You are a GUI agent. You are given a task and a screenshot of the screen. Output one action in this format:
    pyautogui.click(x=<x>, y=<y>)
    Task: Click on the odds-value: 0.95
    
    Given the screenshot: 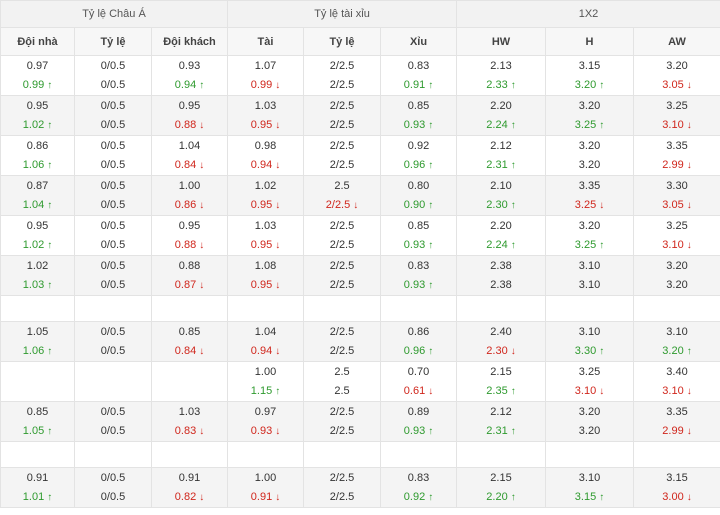 What is the action you would take?
    pyautogui.click(x=261, y=284)
    